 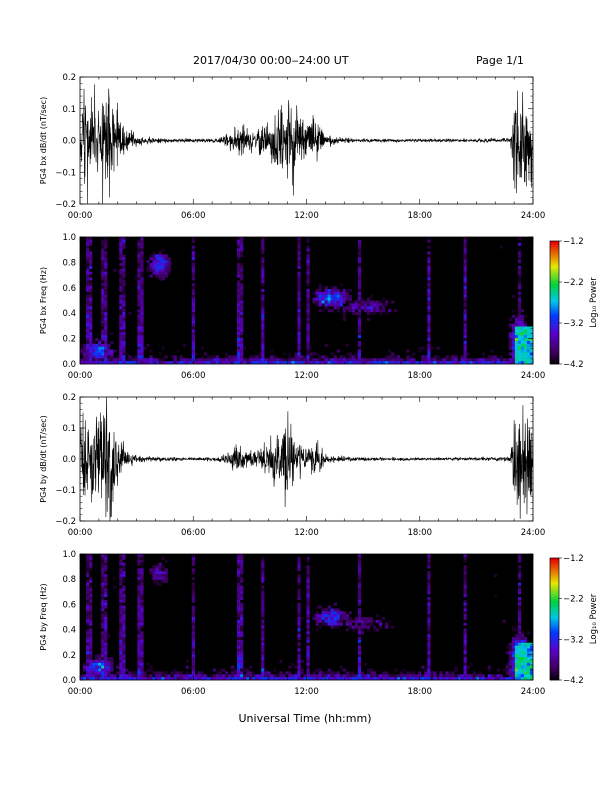 What do you see at coordinates (65, 205) in the screenshot?
I see `y-tick-label: −0.2` at bounding box center [65, 205].